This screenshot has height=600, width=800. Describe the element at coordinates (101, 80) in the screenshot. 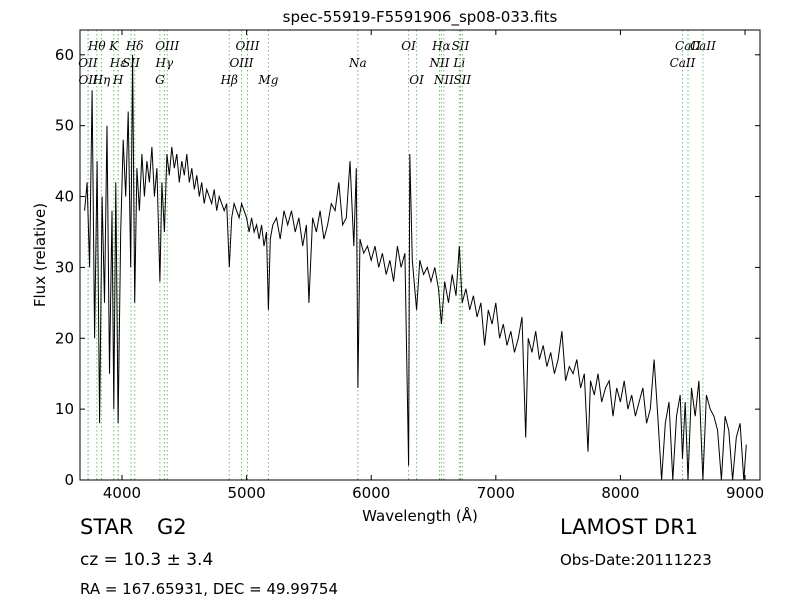

I see `spectral-line-label: Hη` at that location.